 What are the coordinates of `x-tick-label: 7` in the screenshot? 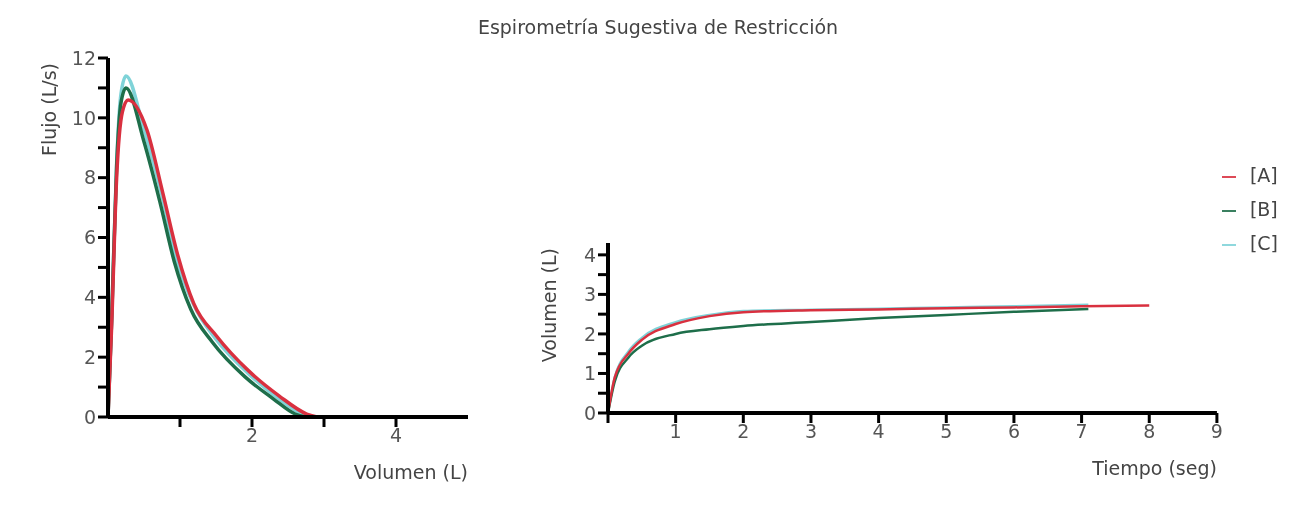 It's located at (1081, 431).